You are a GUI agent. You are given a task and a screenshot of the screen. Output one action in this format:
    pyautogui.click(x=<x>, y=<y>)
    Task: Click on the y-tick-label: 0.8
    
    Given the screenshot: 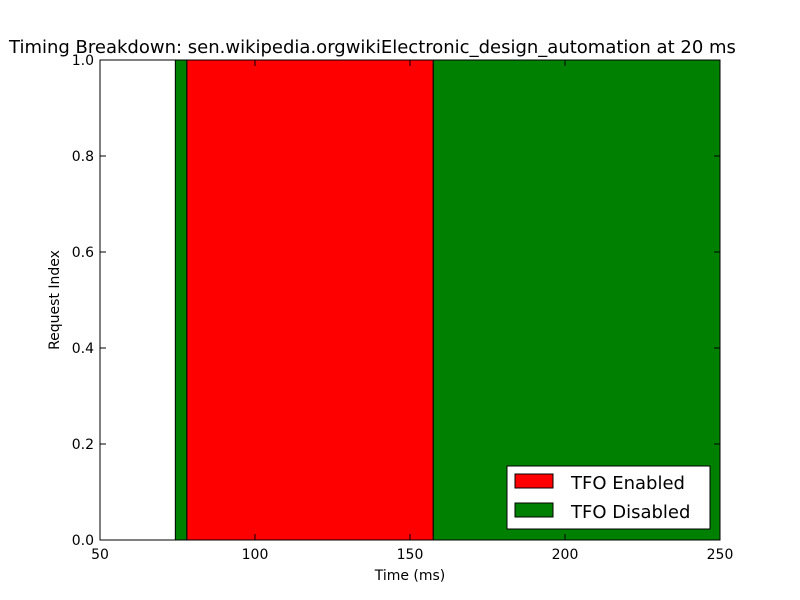 What is the action you would take?
    pyautogui.click(x=83, y=157)
    